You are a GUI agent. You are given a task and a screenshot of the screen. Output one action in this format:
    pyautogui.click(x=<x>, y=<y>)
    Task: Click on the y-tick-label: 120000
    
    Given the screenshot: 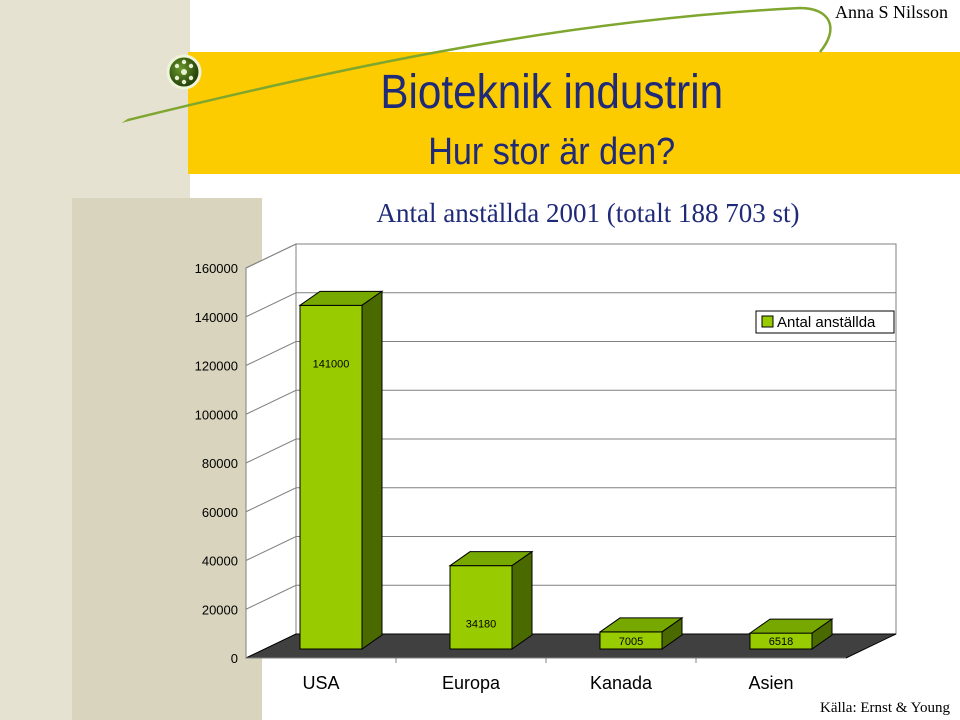 What is the action you would take?
    pyautogui.click(x=216, y=366)
    